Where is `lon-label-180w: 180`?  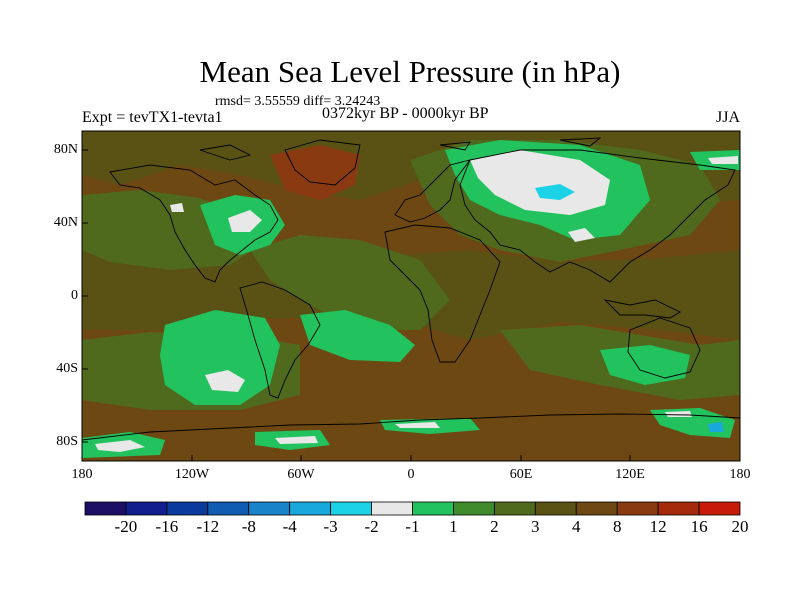
lon-label-180w: 180 is located at coordinates (82, 474).